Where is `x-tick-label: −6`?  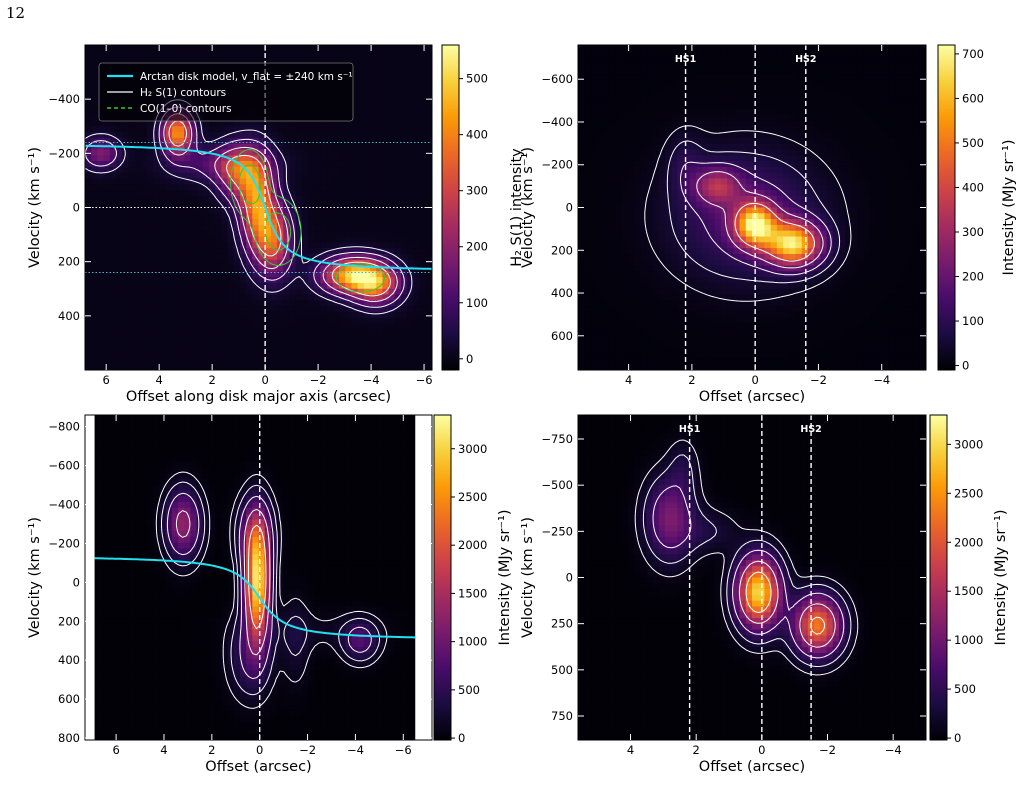
x-tick-label: −6 is located at coordinates (424, 380).